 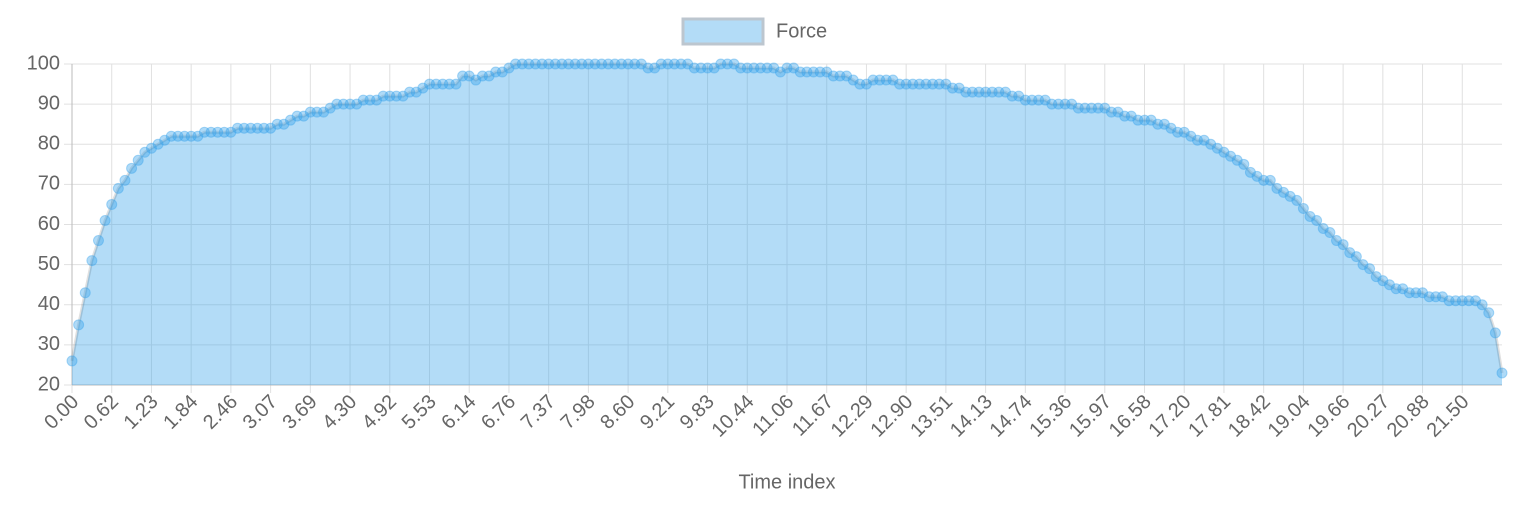 What do you see at coordinates (578, 412) in the screenshot?
I see `x-tick-label: 7.98` at bounding box center [578, 412].